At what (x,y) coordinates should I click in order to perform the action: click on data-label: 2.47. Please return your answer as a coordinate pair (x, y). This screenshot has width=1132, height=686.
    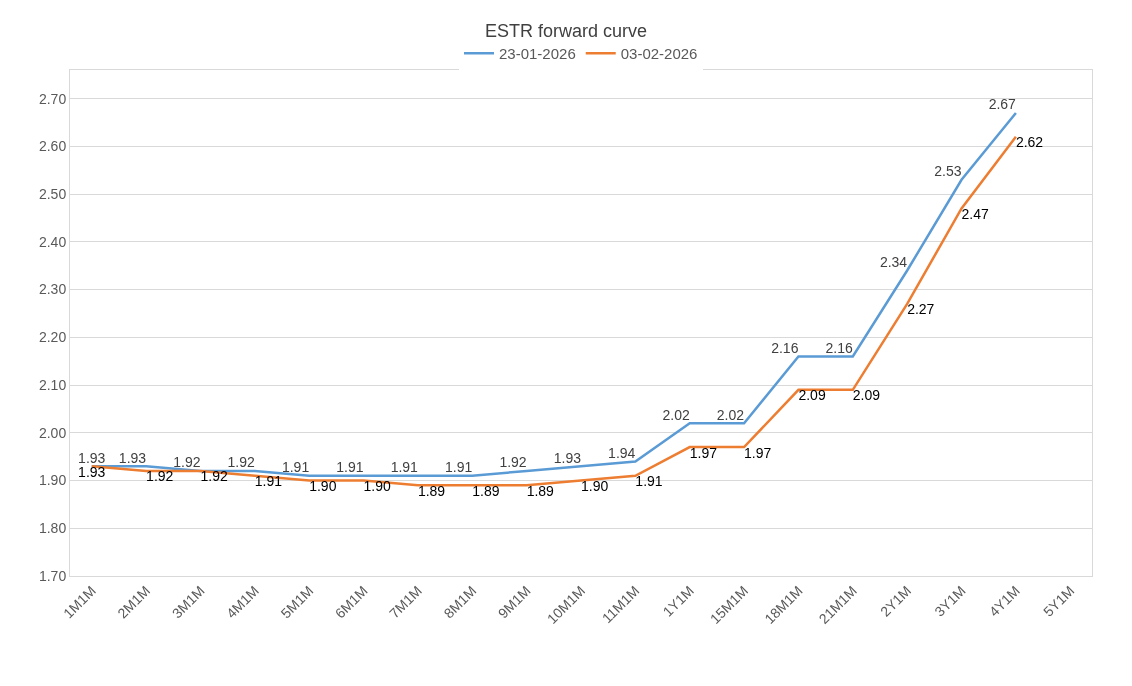
    Looking at the image, I should click on (975, 213).